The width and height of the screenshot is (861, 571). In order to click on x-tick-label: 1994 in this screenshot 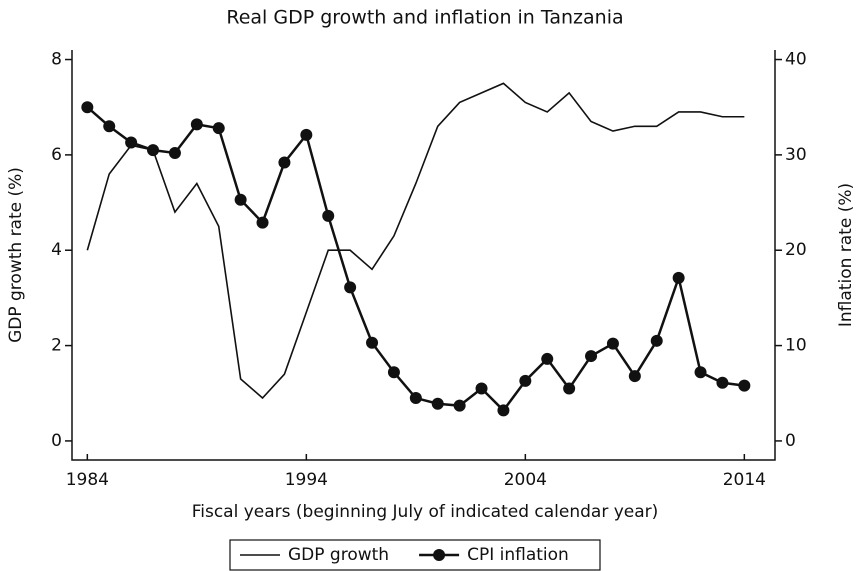, I will do `click(306, 480)`.